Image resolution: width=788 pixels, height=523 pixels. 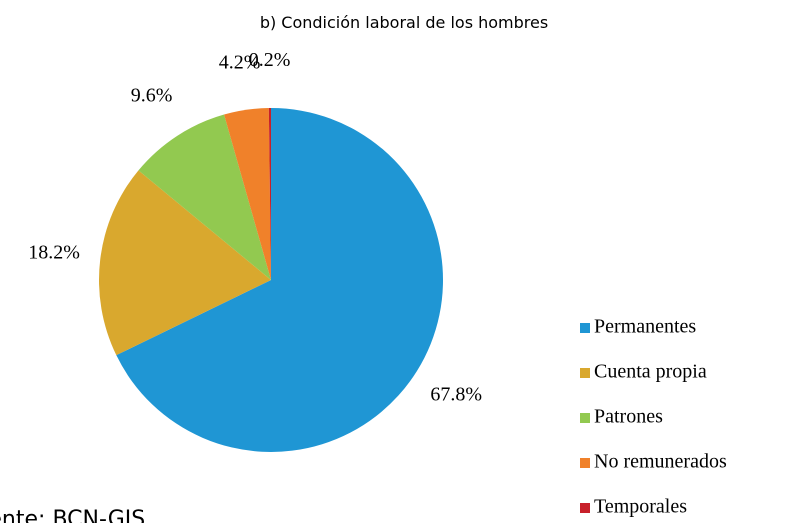 What do you see at coordinates (72, 515) in the screenshot?
I see `source: Fuente: BCN-GIS` at bounding box center [72, 515].